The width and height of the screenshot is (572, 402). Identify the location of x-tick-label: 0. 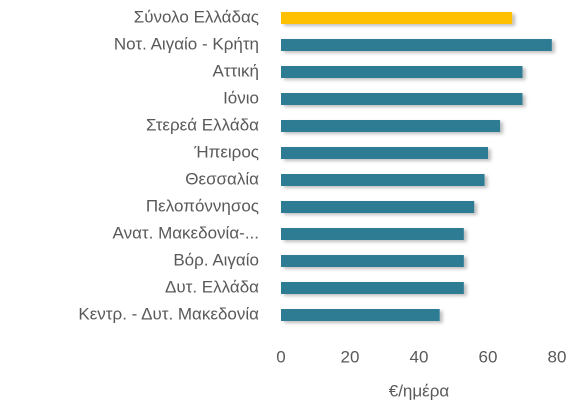
(280, 356).